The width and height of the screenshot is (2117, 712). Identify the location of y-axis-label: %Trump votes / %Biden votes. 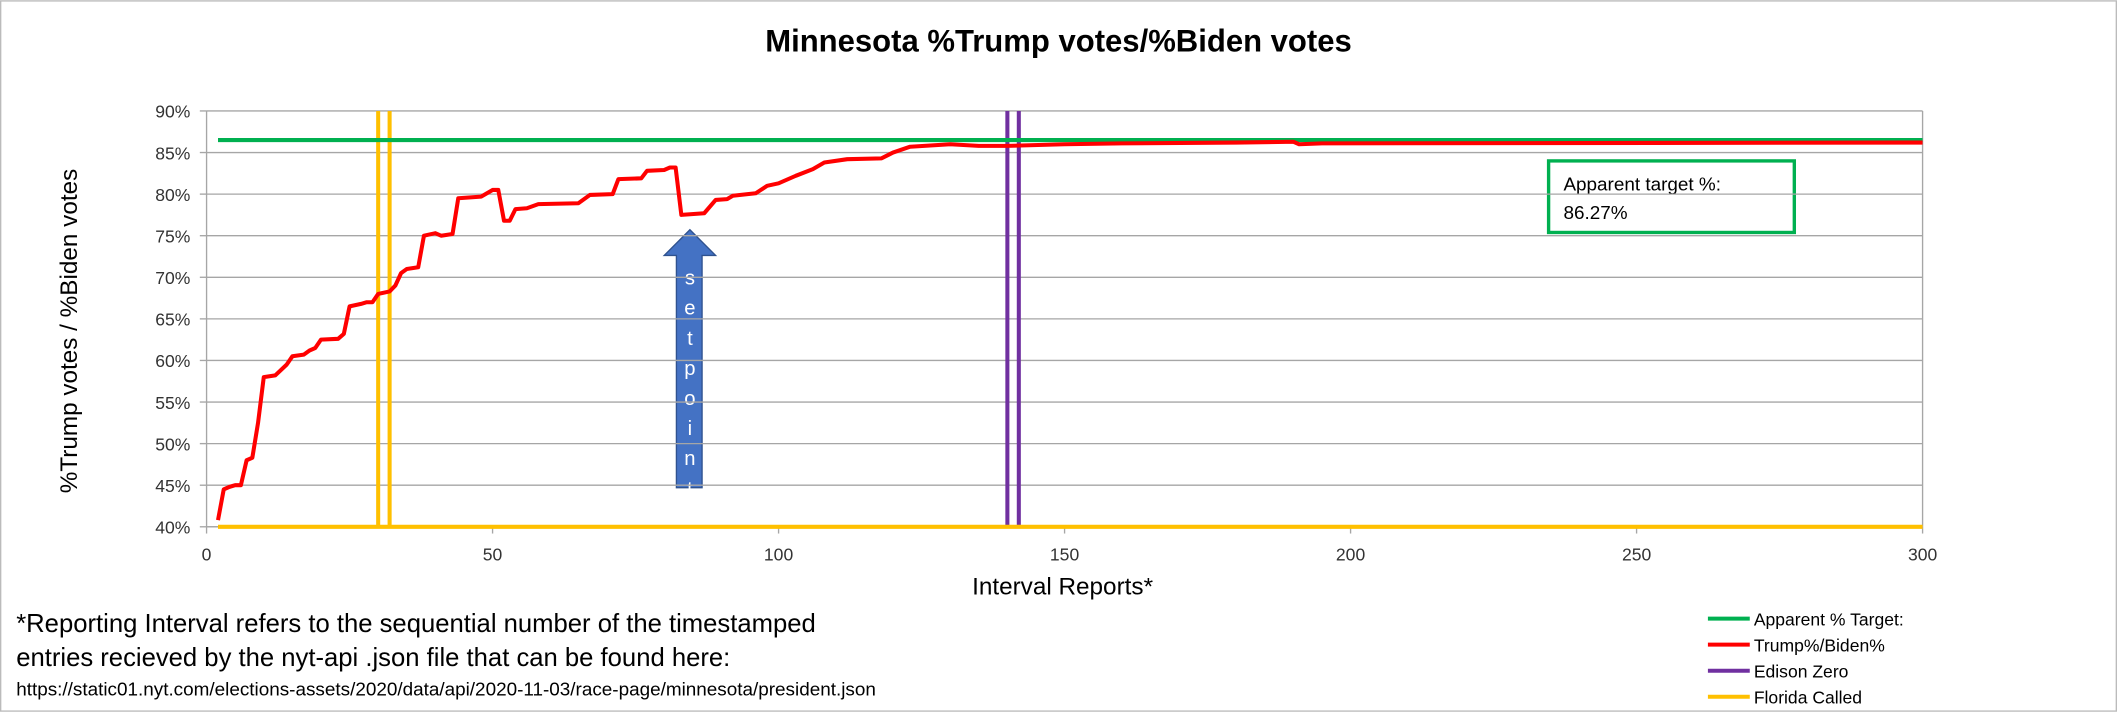
(69, 331).